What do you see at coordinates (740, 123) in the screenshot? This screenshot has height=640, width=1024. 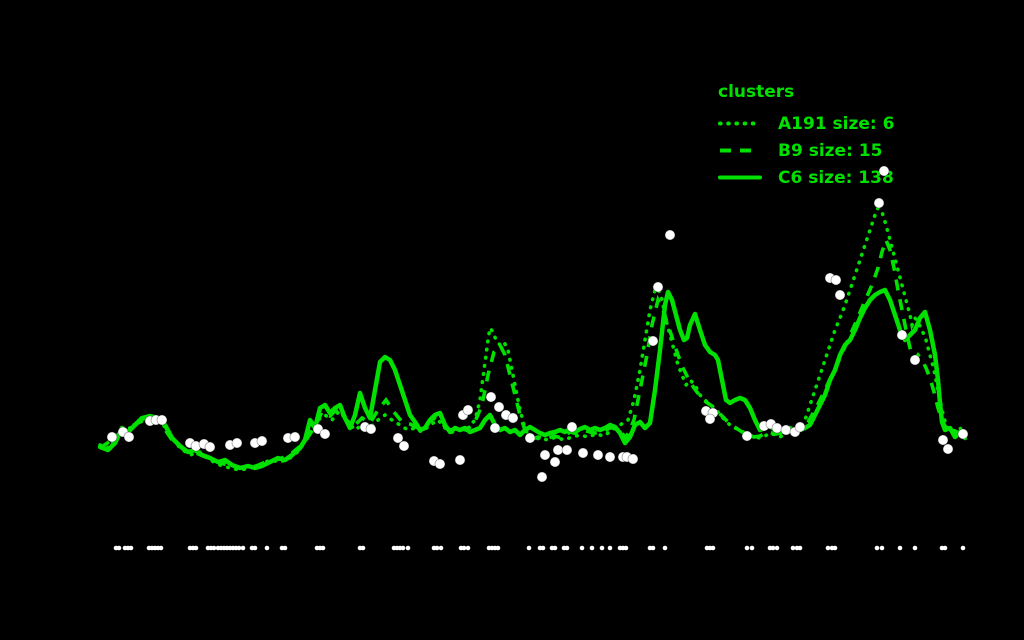 I see `dotted-line-sample-icon` at bounding box center [740, 123].